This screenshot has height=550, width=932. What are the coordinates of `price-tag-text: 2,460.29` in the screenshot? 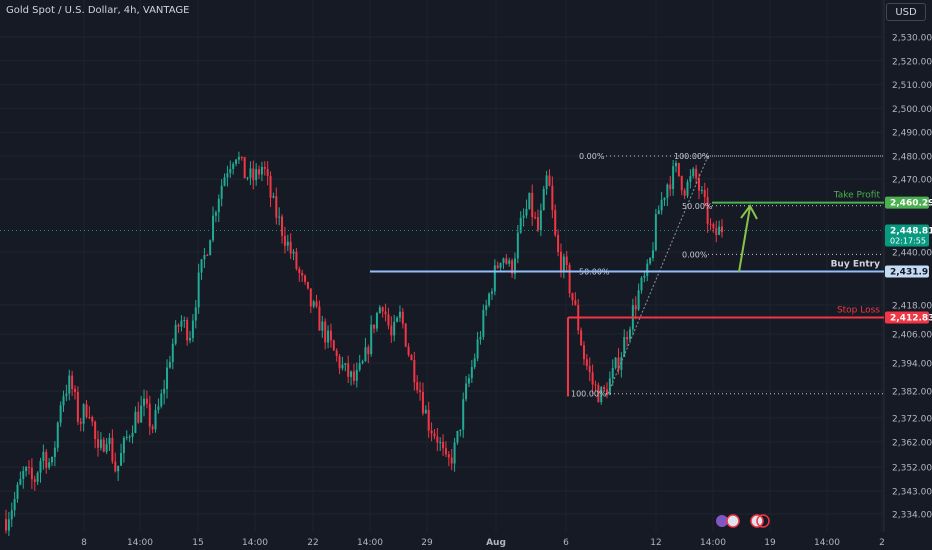 It's located at (911, 204).